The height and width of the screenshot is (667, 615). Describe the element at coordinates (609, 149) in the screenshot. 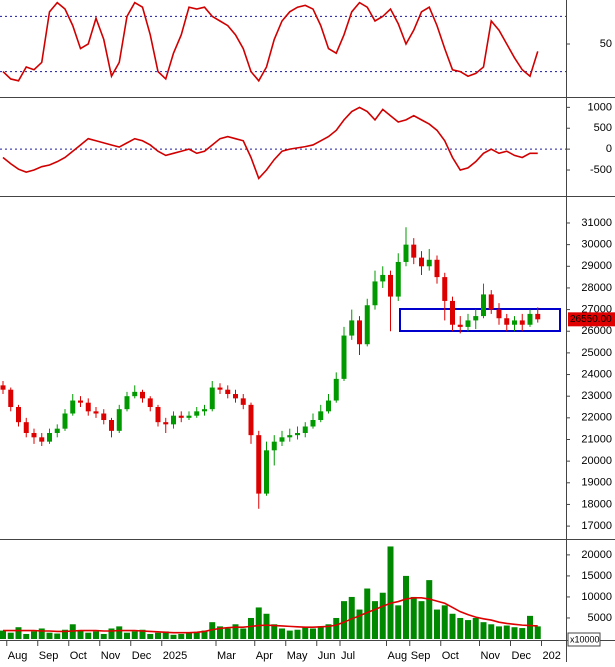

I see `y-tick-label: 0` at that location.